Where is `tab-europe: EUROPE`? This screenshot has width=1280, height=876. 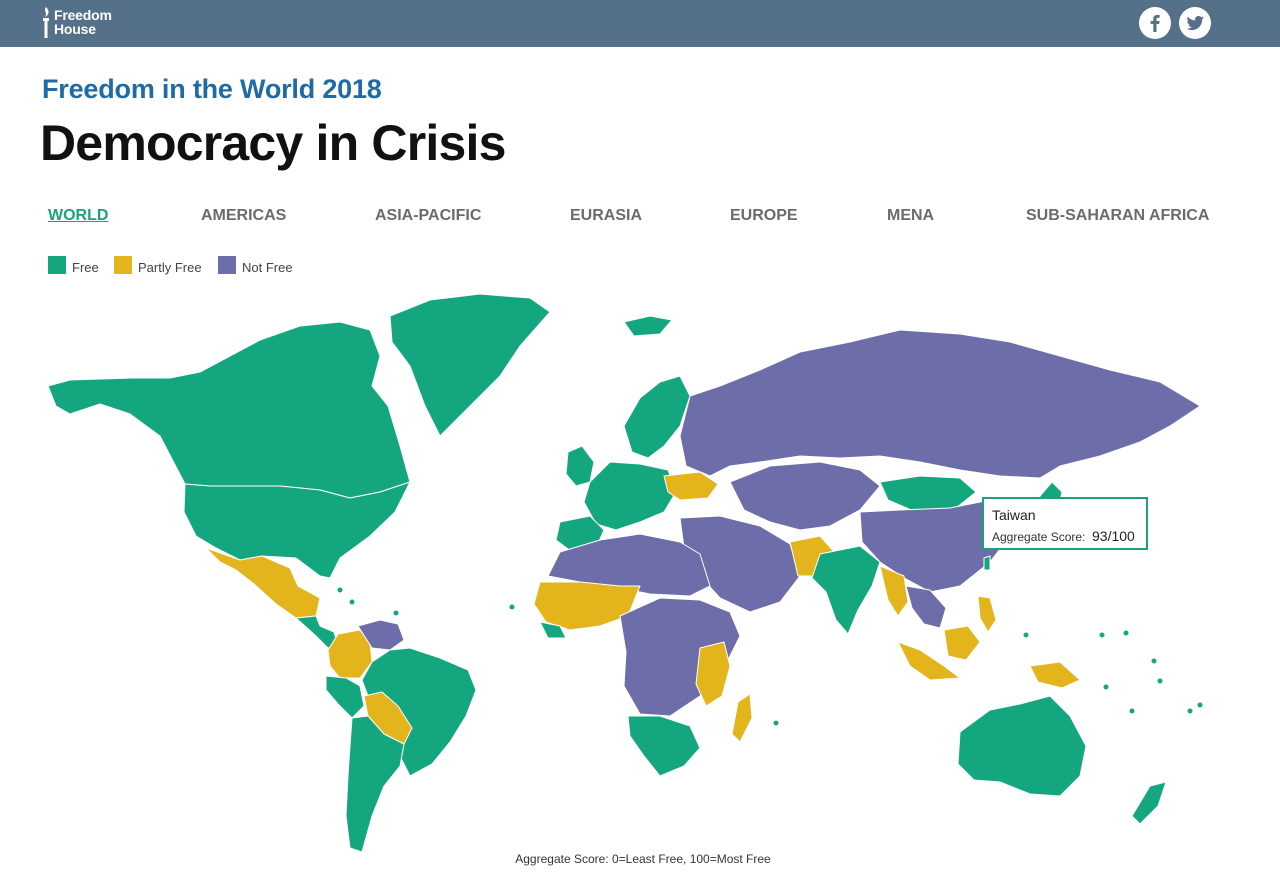 tab-europe: EUROPE is located at coordinates (764, 215).